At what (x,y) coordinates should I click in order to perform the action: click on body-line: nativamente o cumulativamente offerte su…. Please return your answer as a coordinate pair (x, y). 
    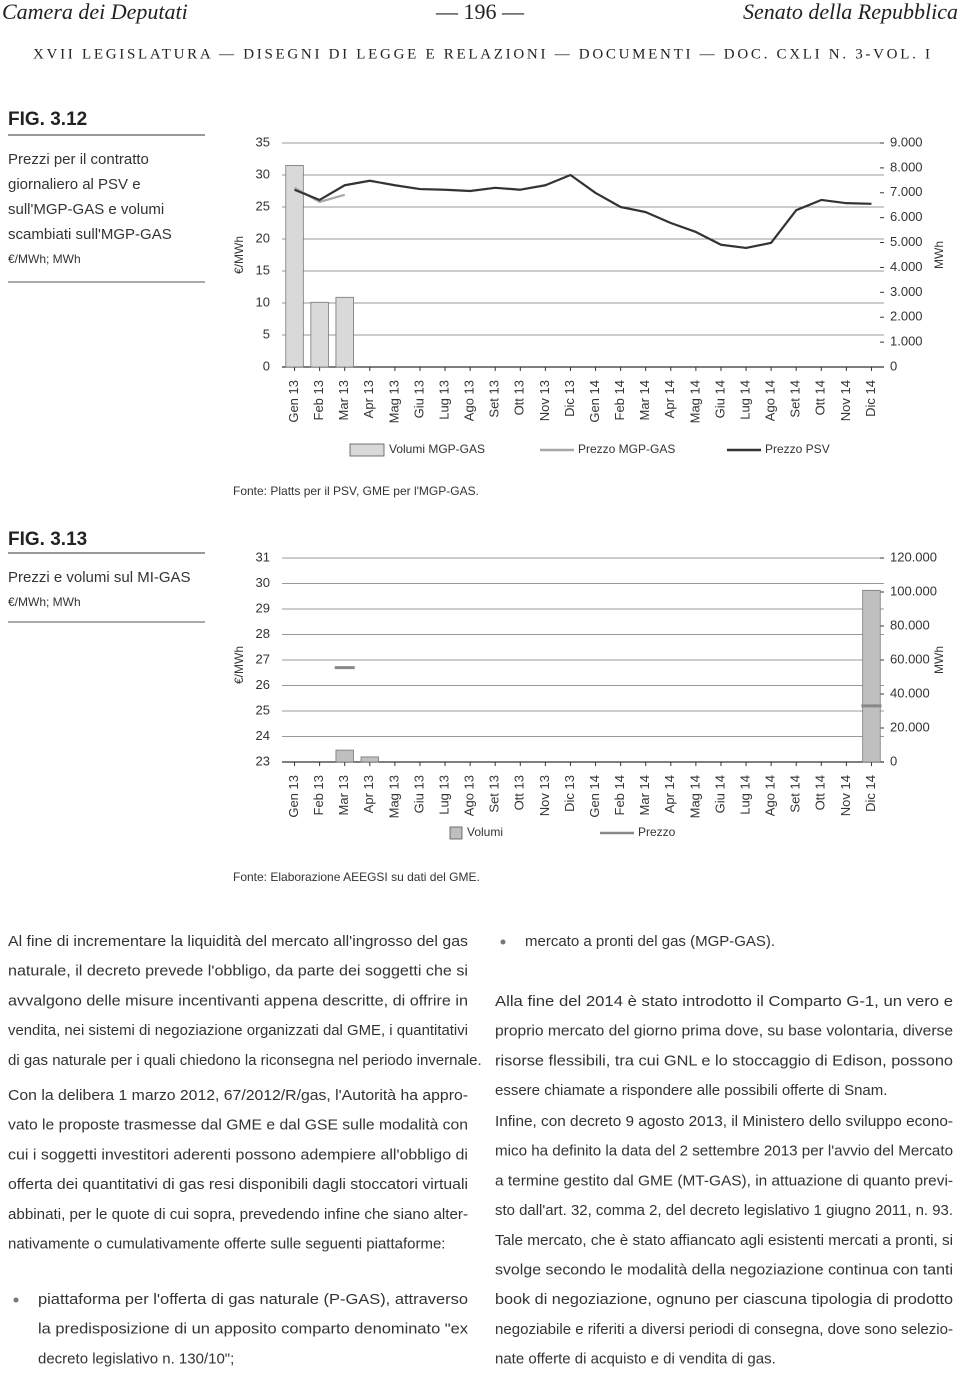
    Looking at the image, I should click on (226, 1243).